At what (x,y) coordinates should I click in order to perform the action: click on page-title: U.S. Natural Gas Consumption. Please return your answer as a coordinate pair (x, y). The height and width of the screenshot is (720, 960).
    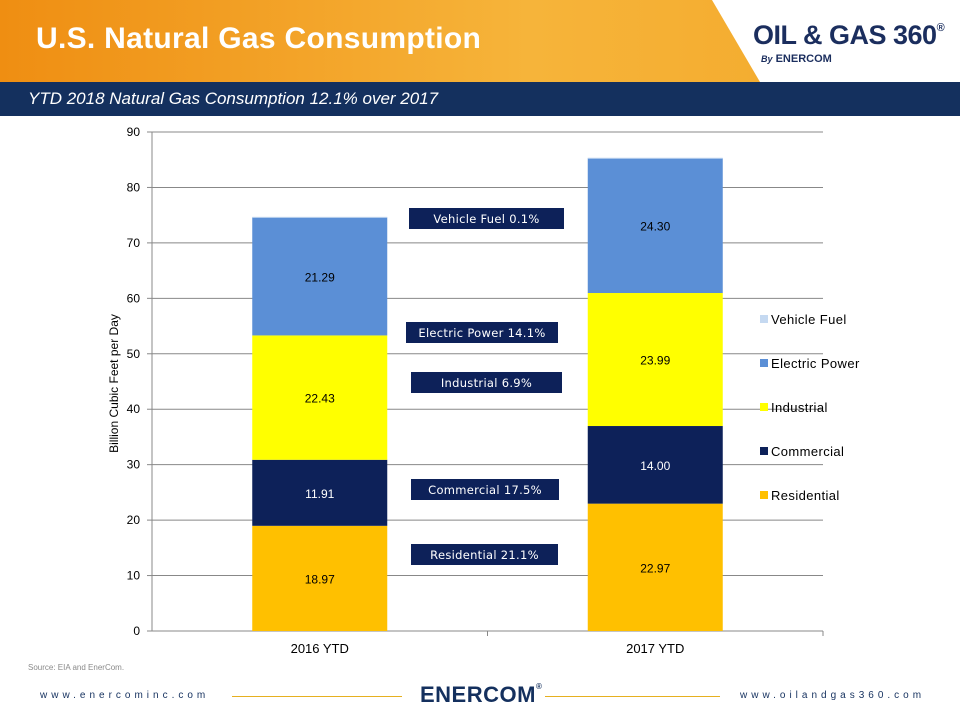
    Looking at the image, I should click on (259, 38).